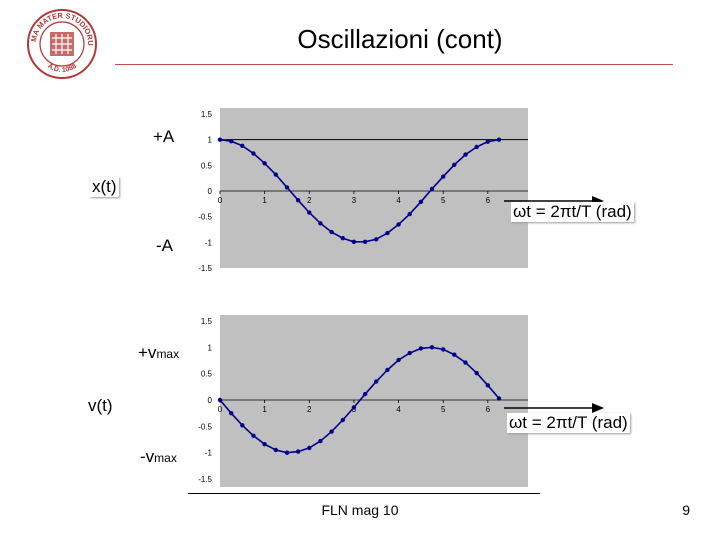 Image resolution: width=720 pixels, height=540 pixels. Describe the element at coordinates (220, 200) in the screenshot. I see `chart1-xtick-label: 0` at that location.